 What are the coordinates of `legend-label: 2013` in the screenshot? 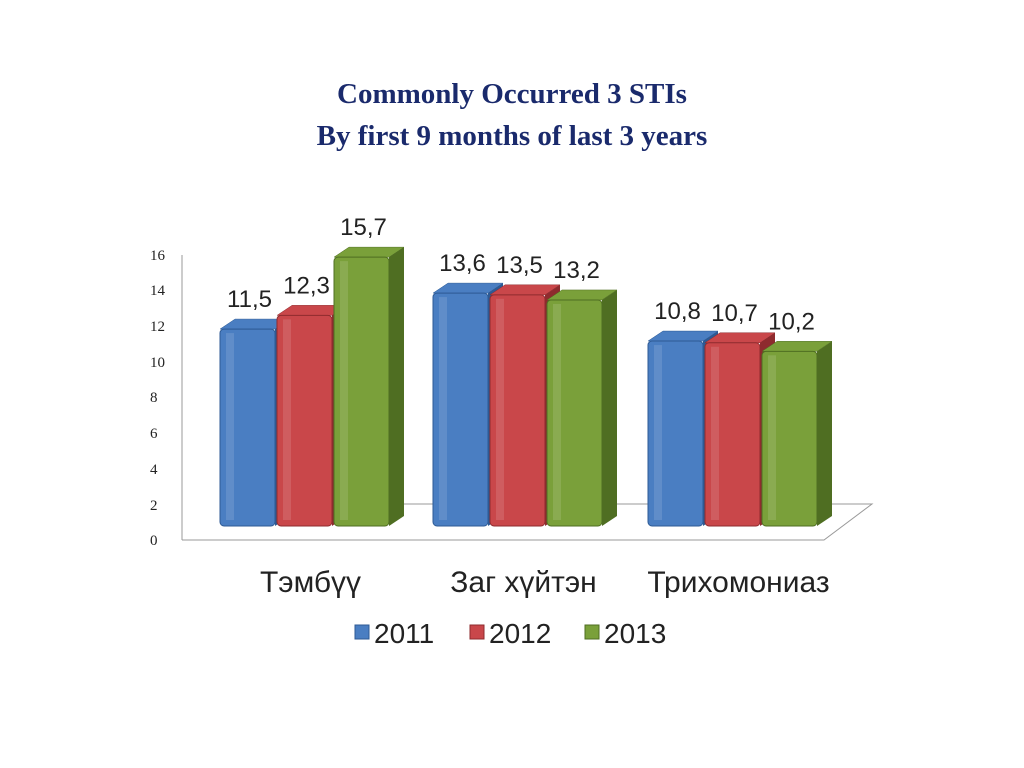 It's located at (635, 633).